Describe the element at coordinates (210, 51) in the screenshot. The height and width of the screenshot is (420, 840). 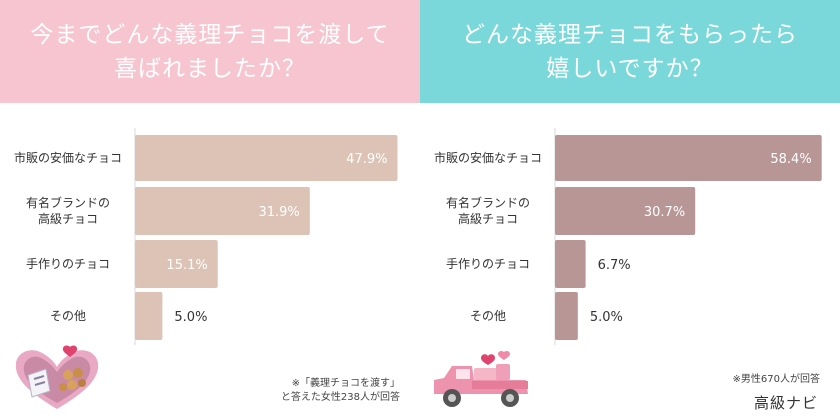
I see `left-title-banner: 今までどんな義理チョコを渡して 喜ばれましたか？` at that location.